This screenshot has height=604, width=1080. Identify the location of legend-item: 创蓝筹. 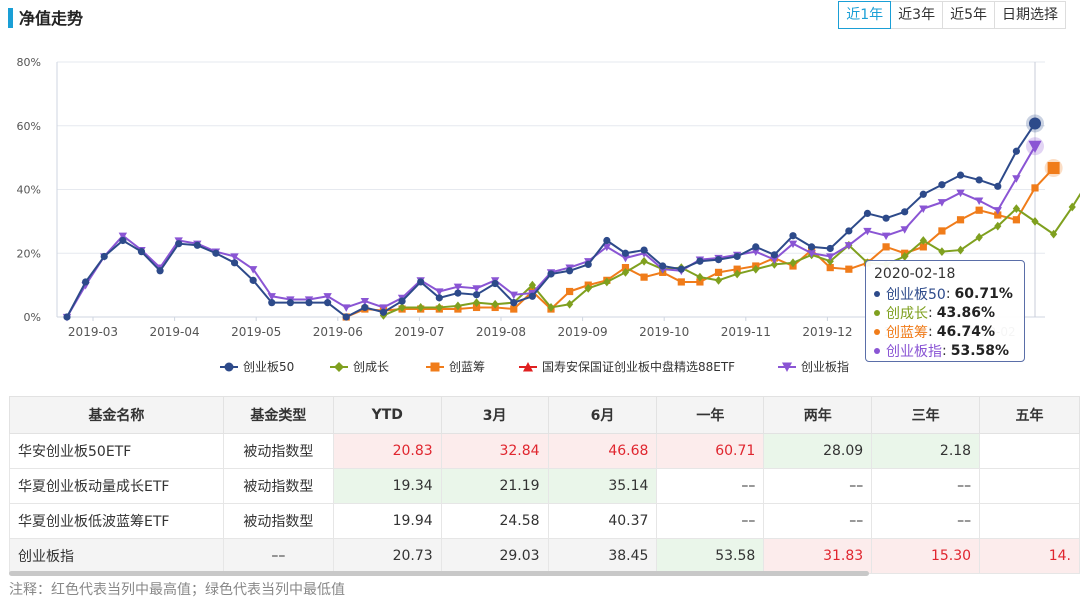
(455, 366).